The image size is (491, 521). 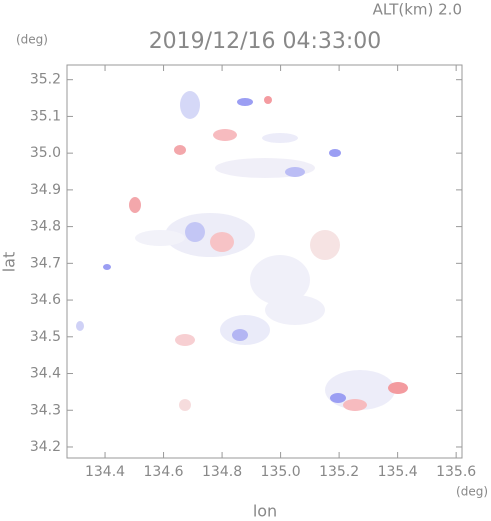 I want to click on altitude-label: ALT(km) 2.0, so click(x=417, y=10).